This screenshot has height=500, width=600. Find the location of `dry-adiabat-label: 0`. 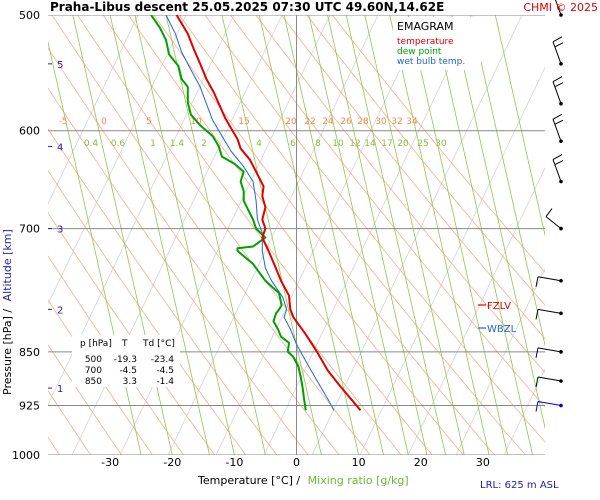

dry-adiabat-label: 0 is located at coordinates (104, 122).